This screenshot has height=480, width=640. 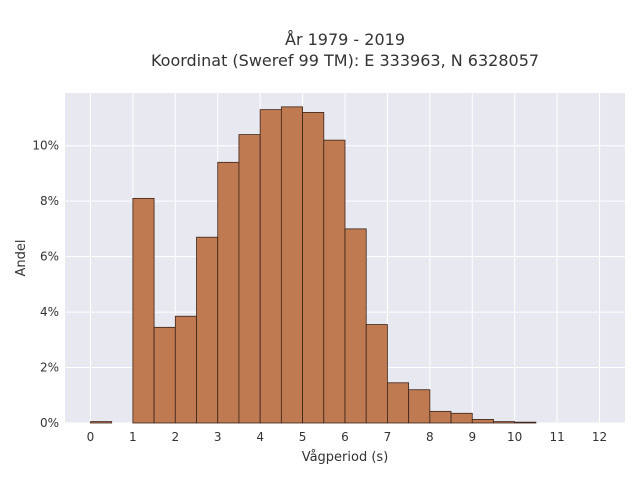 I want to click on x-tick-label: 0, so click(x=91, y=437).